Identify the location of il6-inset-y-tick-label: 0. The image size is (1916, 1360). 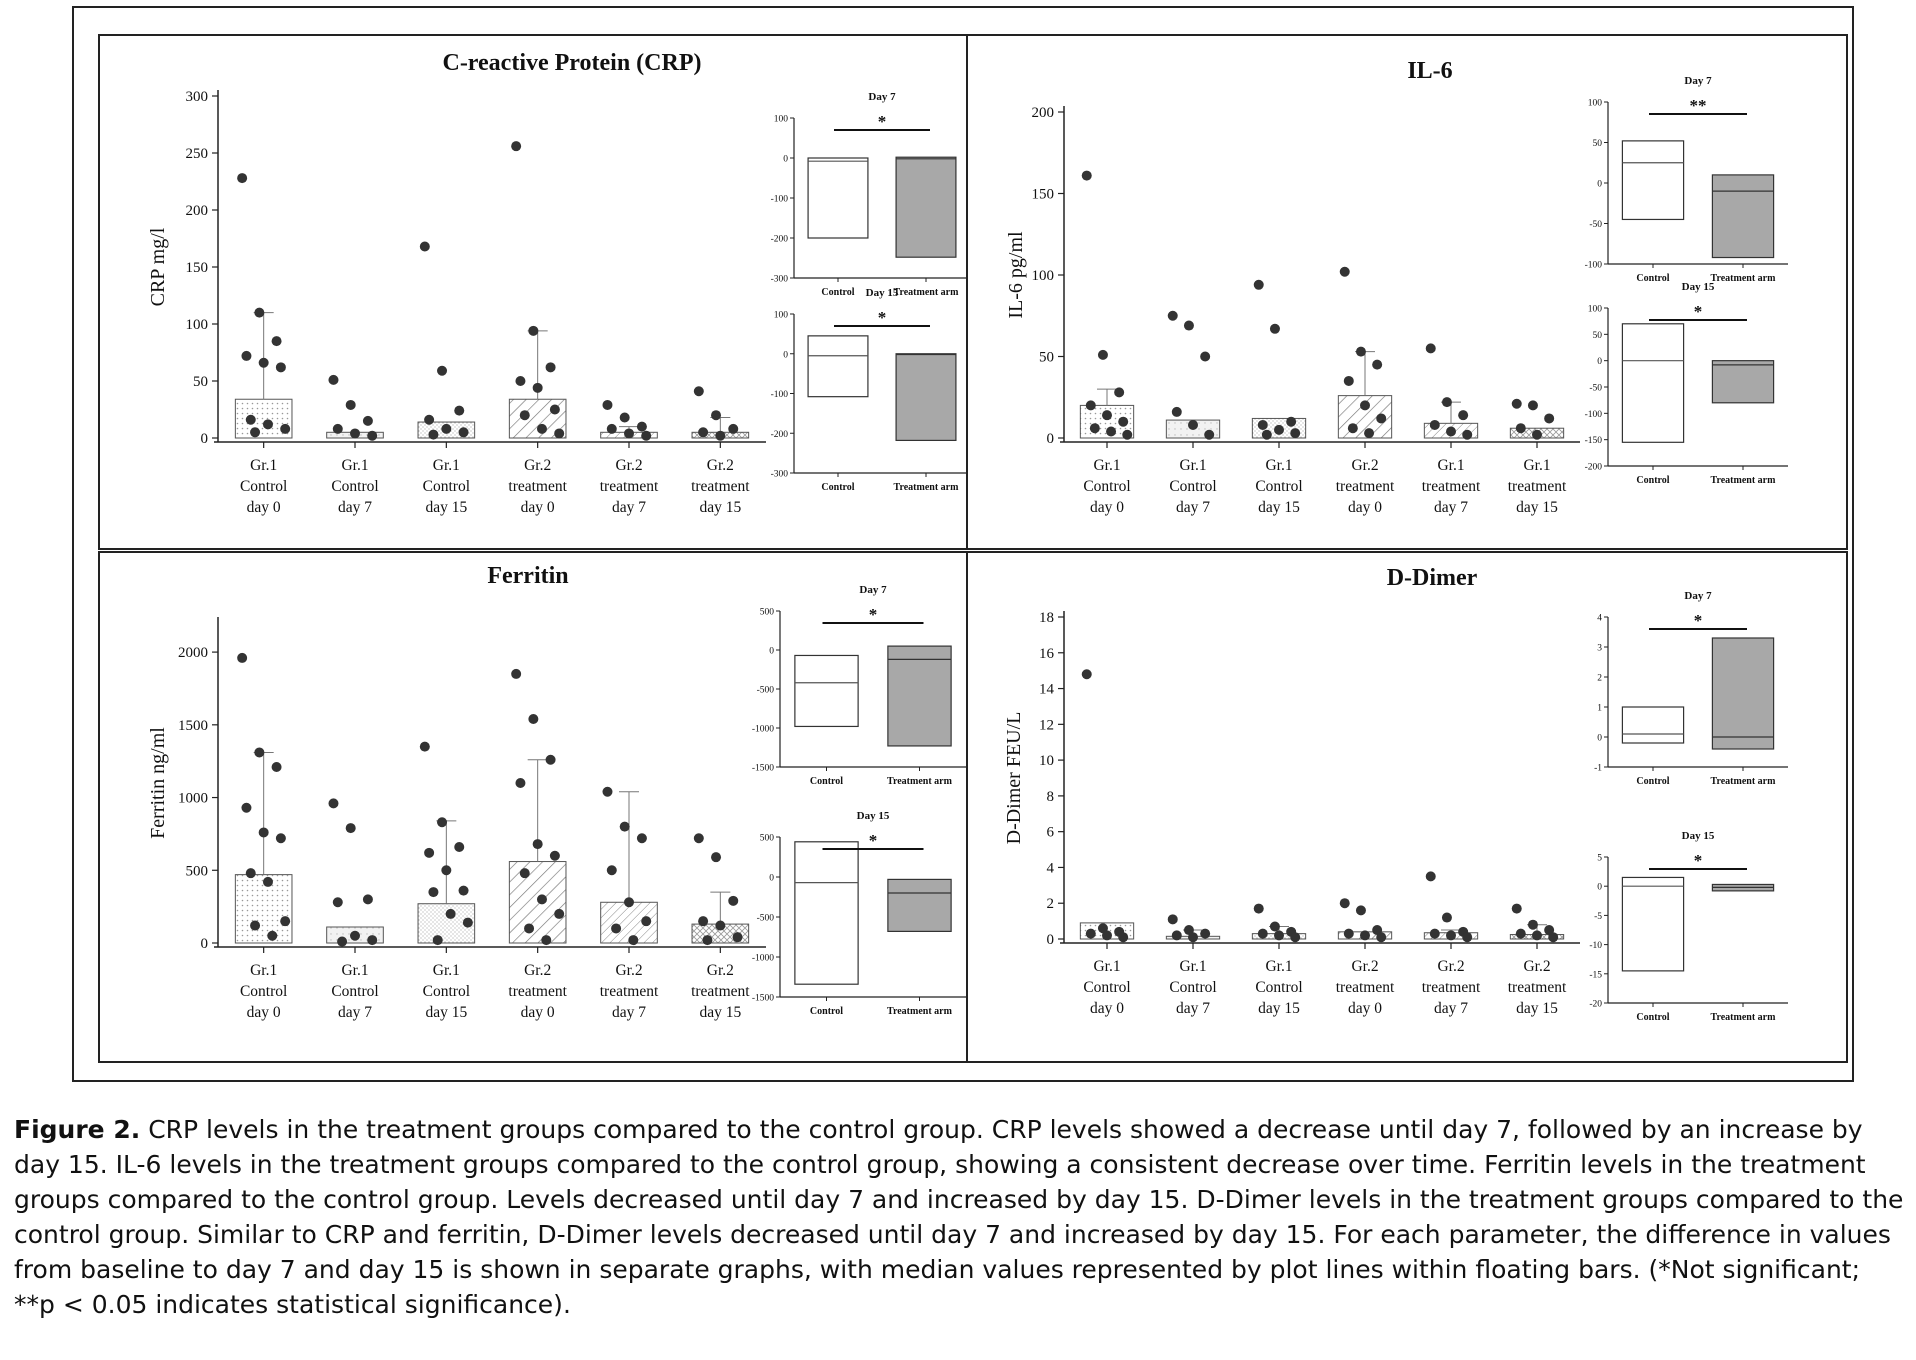
(1599, 185).